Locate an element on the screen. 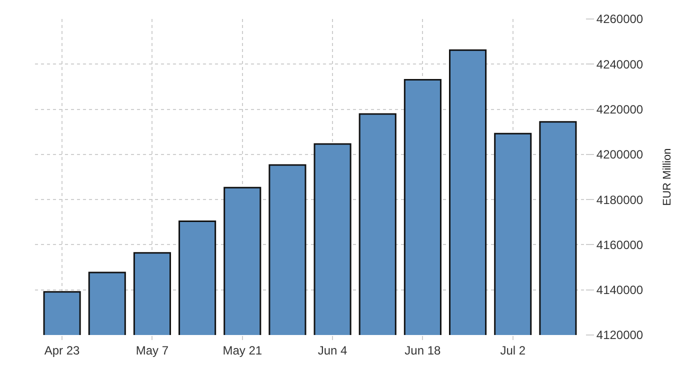  y-tick-label: 4140000 is located at coordinates (620, 290).